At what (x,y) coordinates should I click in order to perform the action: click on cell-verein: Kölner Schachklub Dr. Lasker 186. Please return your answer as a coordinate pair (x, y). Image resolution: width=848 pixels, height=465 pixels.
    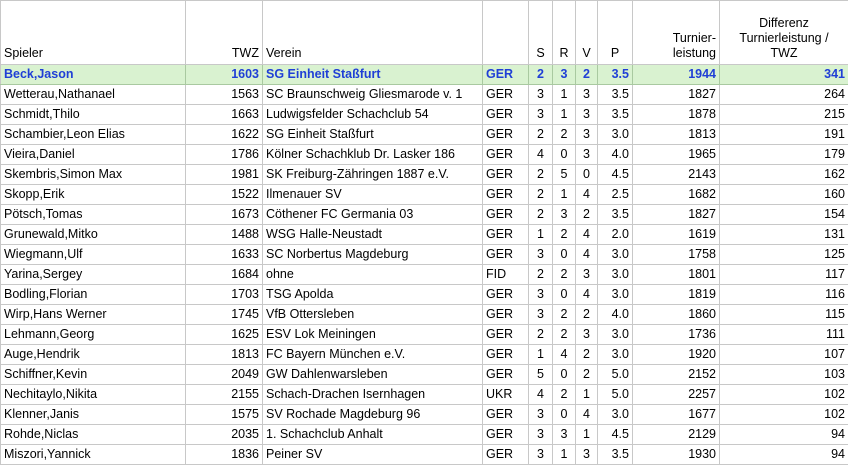
    Looking at the image, I should click on (373, 155).